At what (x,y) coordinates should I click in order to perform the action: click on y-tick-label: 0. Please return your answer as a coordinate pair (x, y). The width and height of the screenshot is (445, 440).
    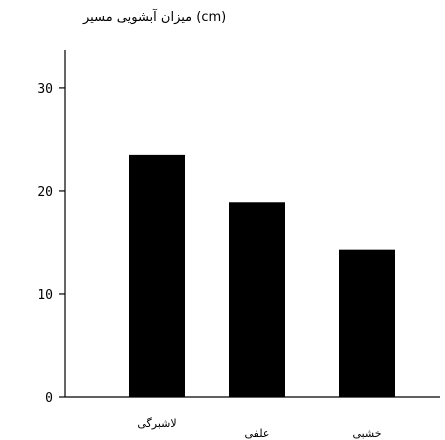
    Looking at the image, I should click on (49, 398).